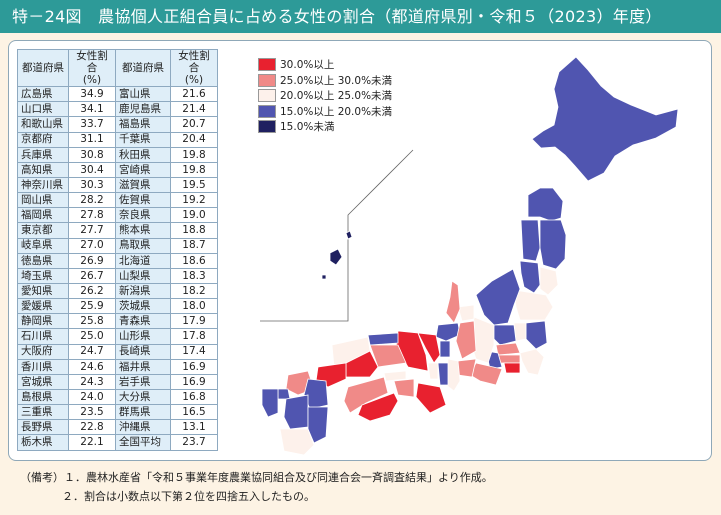 The image size is (721, 515). I want to click on prefecture-鹿児島県, so click(297, 442).